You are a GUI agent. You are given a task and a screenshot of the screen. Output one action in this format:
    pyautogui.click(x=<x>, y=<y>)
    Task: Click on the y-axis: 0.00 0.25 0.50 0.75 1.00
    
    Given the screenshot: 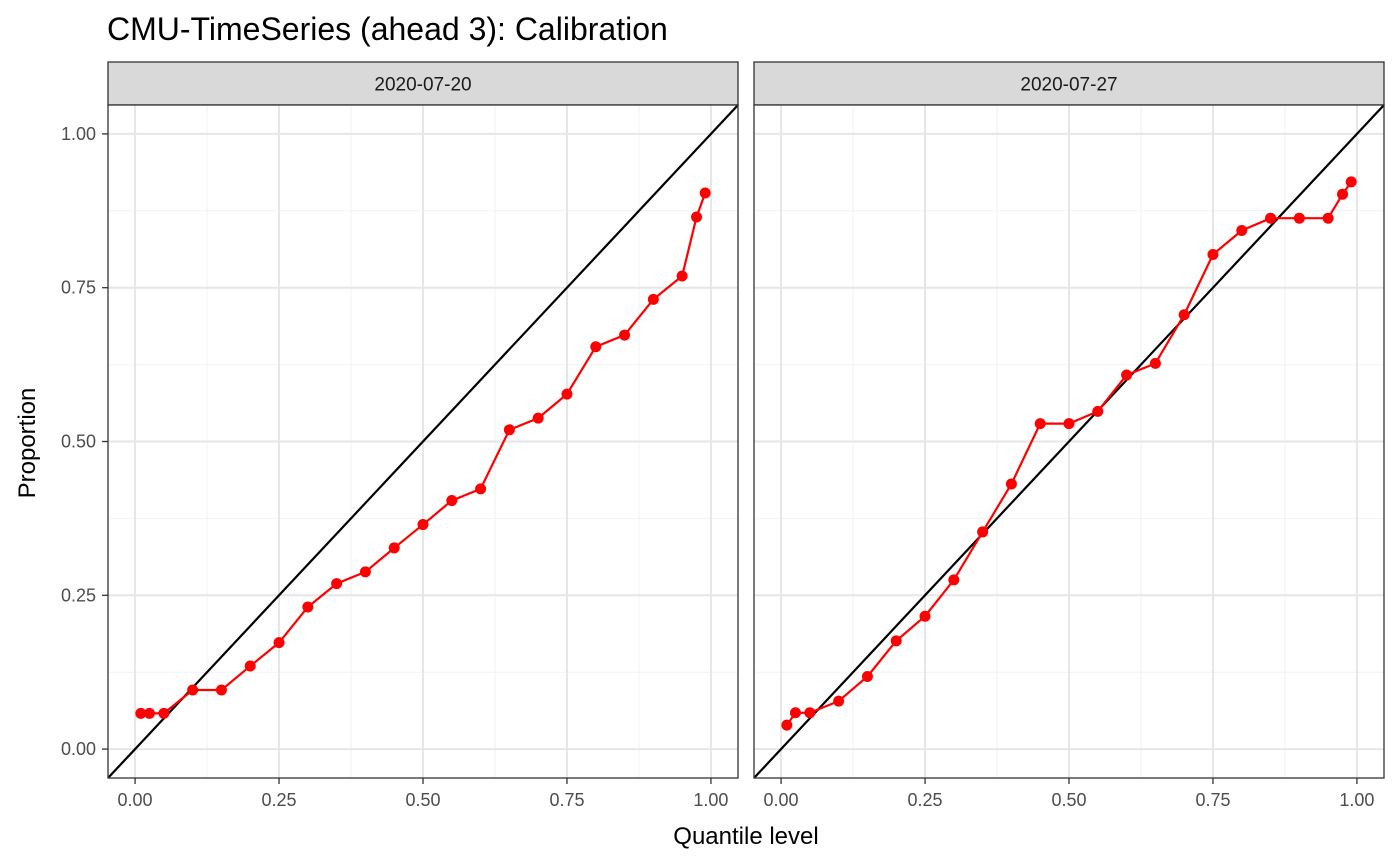 What is the action you would take?
    pyautogui.click(x=84, y=441)
    